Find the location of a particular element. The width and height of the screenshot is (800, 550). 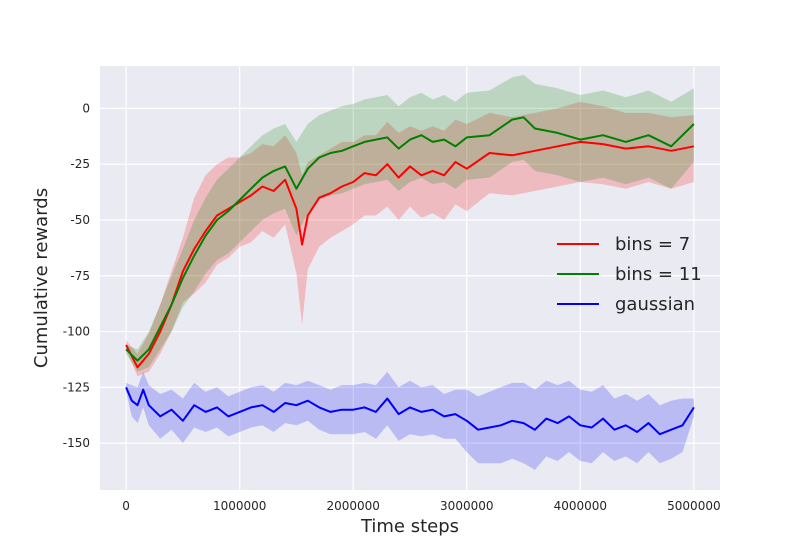

y-tick-label-2: -100 is located at coordinates (76, 332).